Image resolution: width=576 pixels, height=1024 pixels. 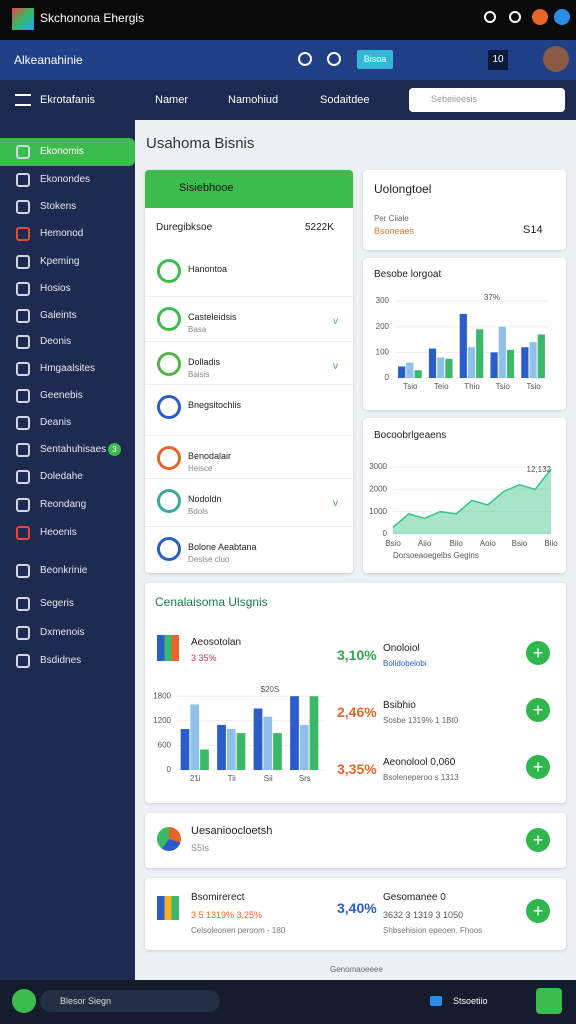 What do you see at coordinates (200, 848) in the screenshot?
I see `card3-sub: S5Is` at bounding box center [200, 848].